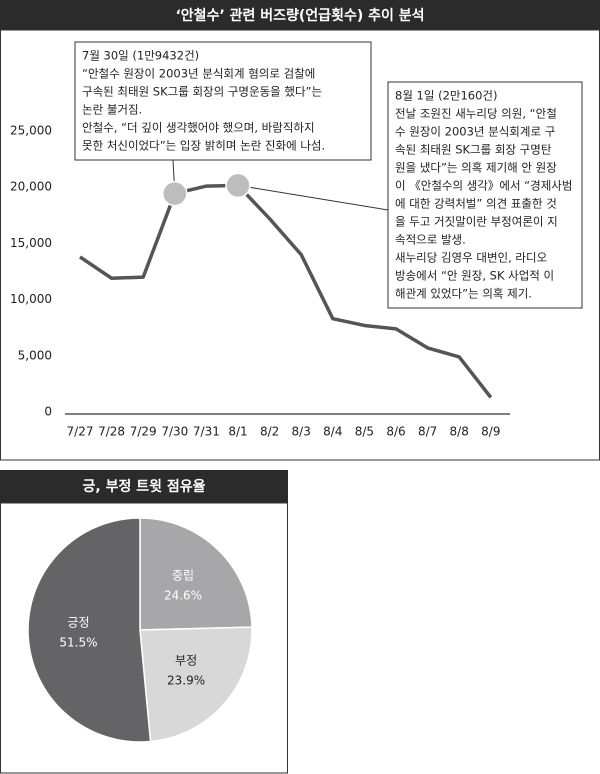  What do you see at coordinates (476, 204) in the screenshot?
I see `annotation-text: 에 대한 강력처벌” 의견 표출한 것` at bounding box center [476, 204].